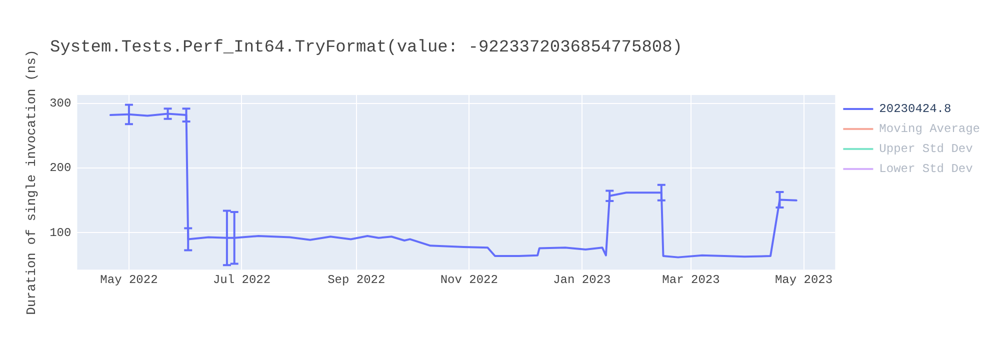 The height and width of the screenshot is (350, 1000). What do you see at coordinates (915, 109) in the screenshot?
I see `legend-label: 20230424.8` at bounding box center [915, 109].